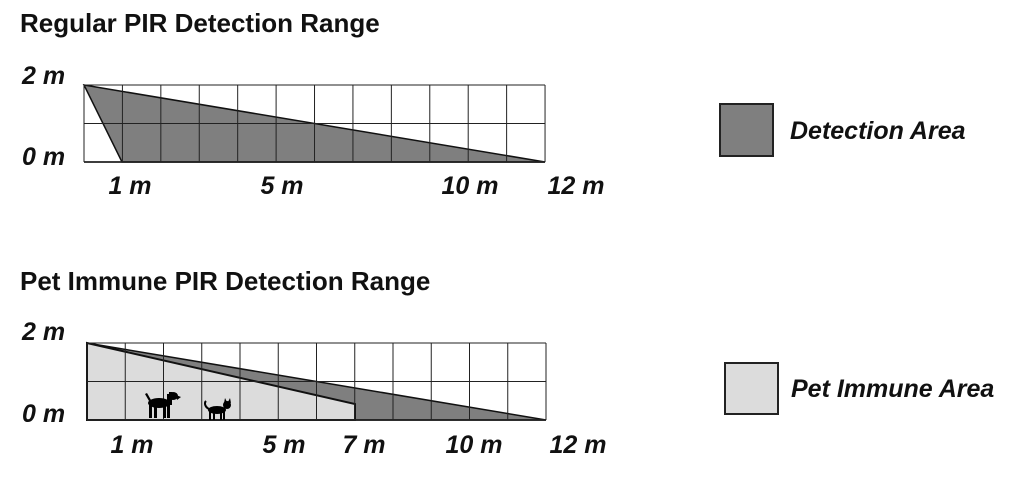 This screenshot has width=1034, height=484. What do you see at coordinates (364, 445) in the screenshot?
I see `pet-x-label-7m: 7 m` at bounding box center [364, 445].